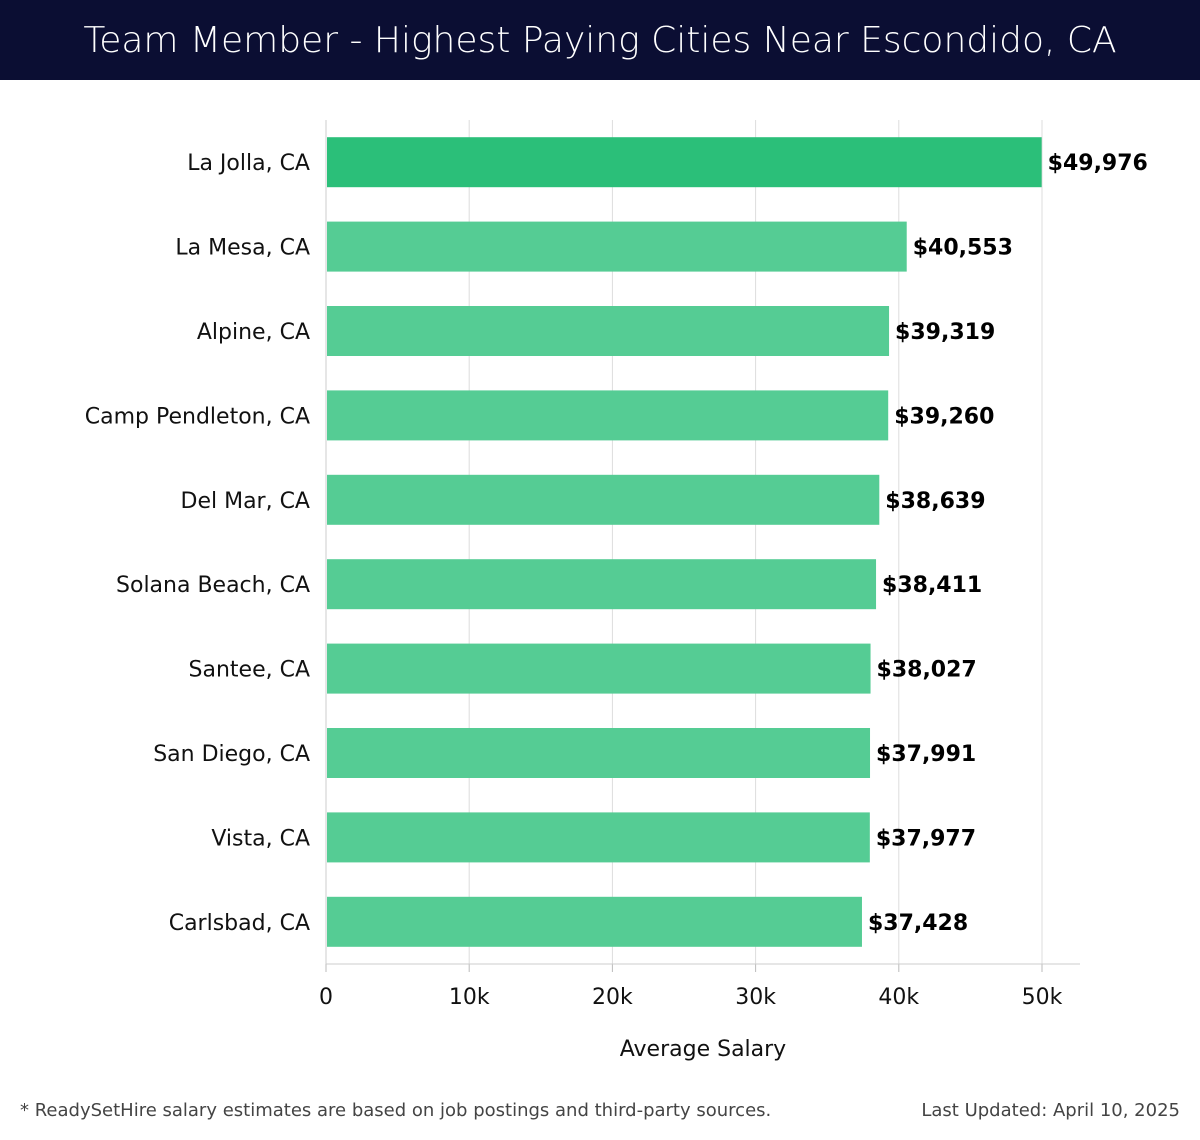 The height and width of the screenshot is (1140, 1200). Describe the element at coordinates (932, 585) in the screenshot. I see `value-label: $38,411` at that location.